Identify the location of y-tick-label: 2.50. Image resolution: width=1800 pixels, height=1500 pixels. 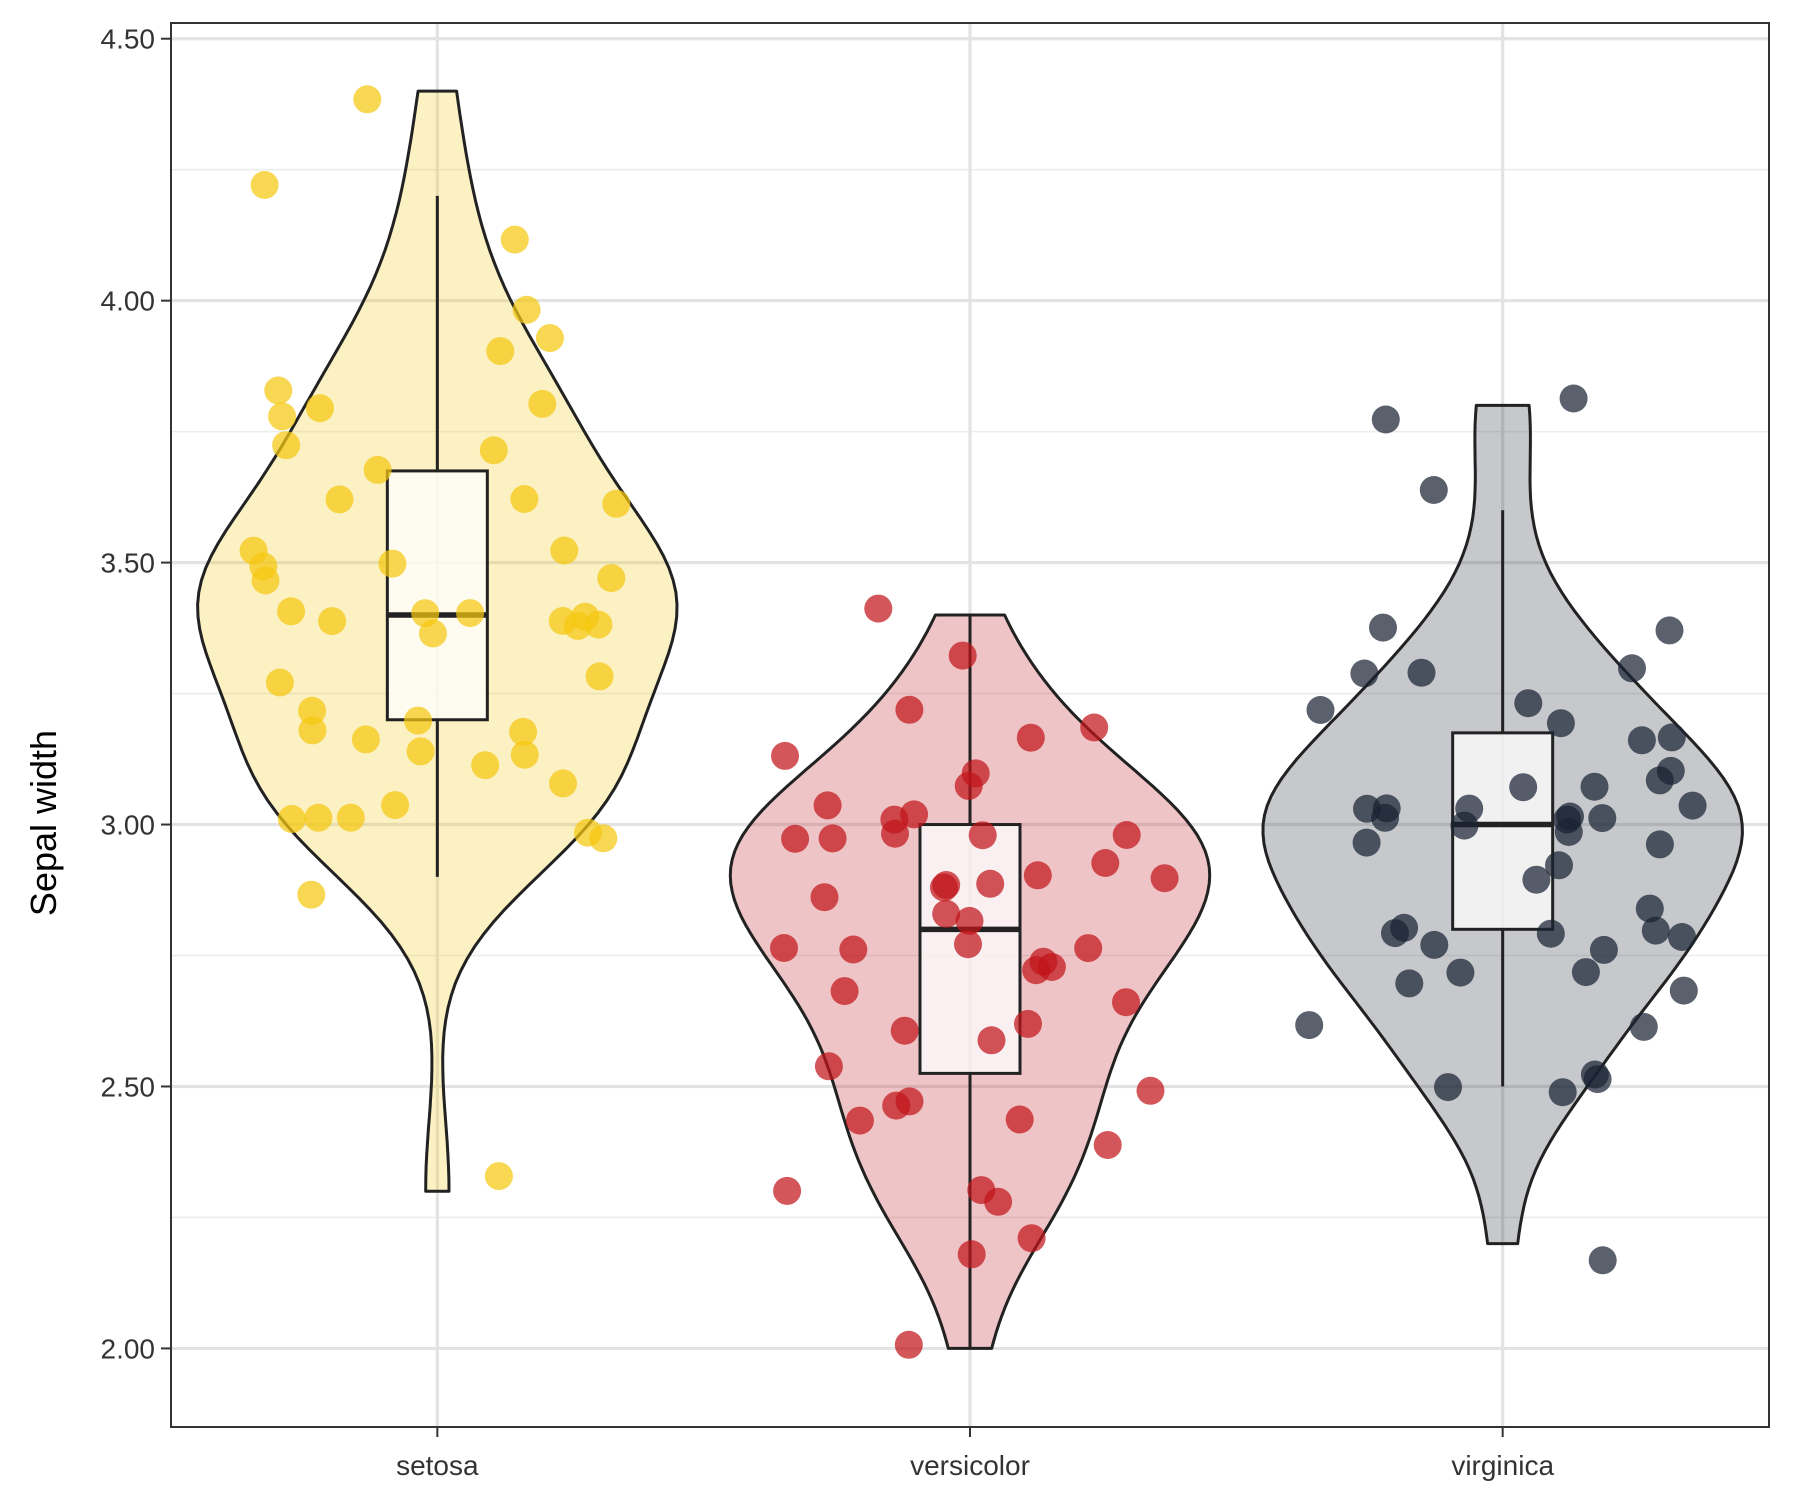
(128, 1086).